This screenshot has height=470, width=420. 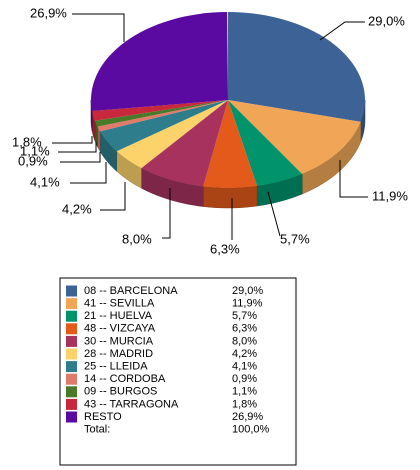 What do you see at coordinates (390, 195) in the screenshot?
I see `data-label: 11,9%` at bounding box center [390, 195].